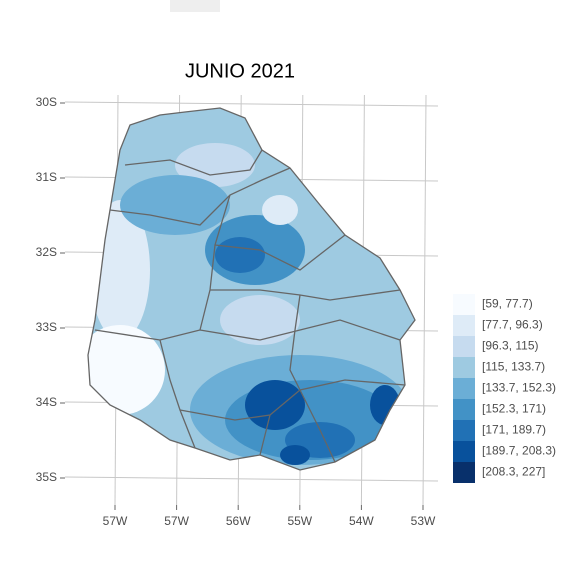  I want to click on legend-label: [59, 77.7), so click(507, 304).